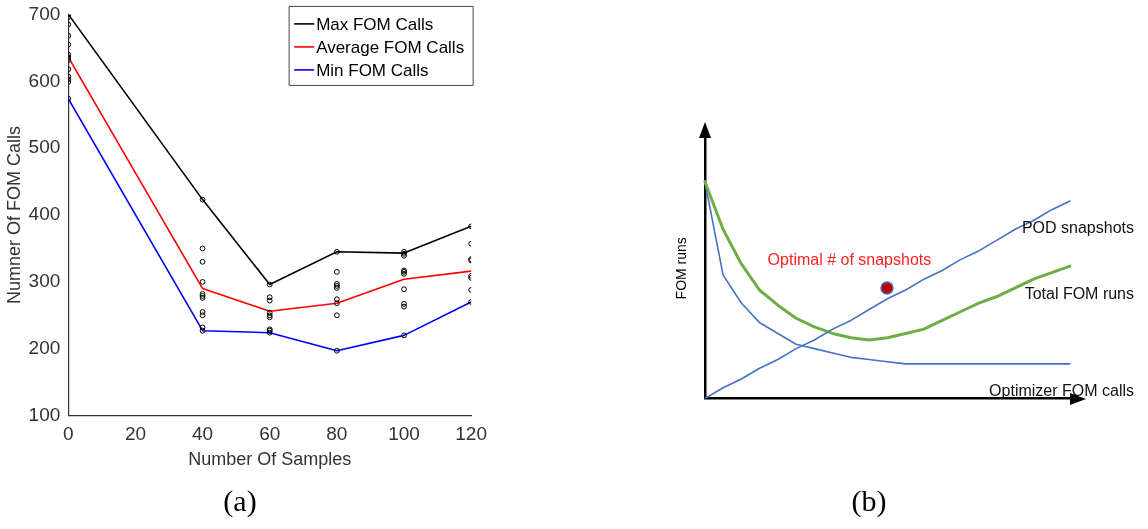 This screenshot has height=529, width=1148. Describe the element at coordinates (44, 147) in the screenshot. I see `y-tick-label: 500` at that location.